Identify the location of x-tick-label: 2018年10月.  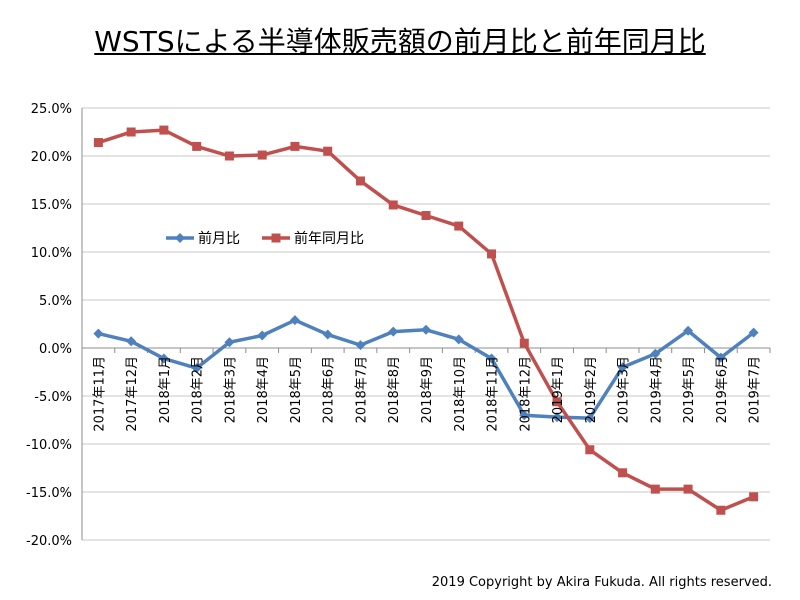
(460, 394).